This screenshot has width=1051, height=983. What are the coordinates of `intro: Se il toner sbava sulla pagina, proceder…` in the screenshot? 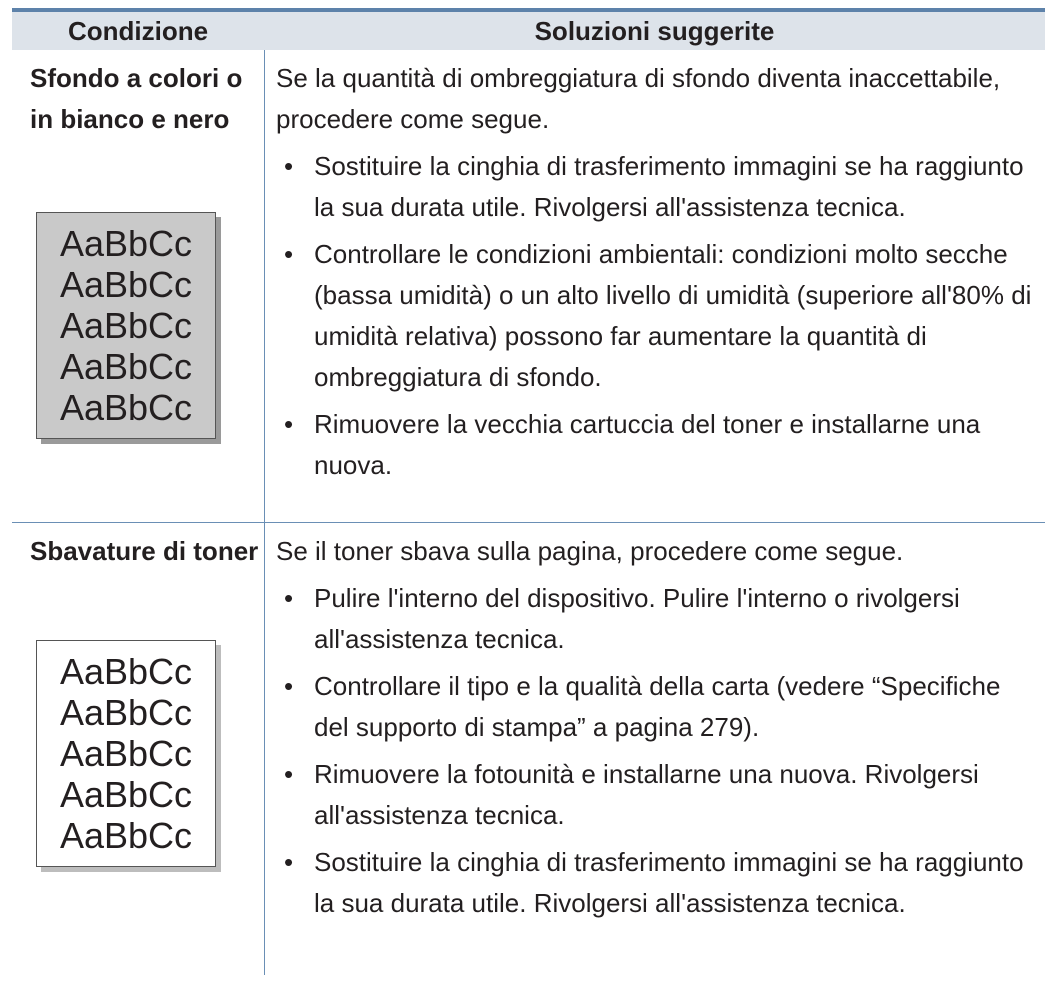 It's located at (590, 551).